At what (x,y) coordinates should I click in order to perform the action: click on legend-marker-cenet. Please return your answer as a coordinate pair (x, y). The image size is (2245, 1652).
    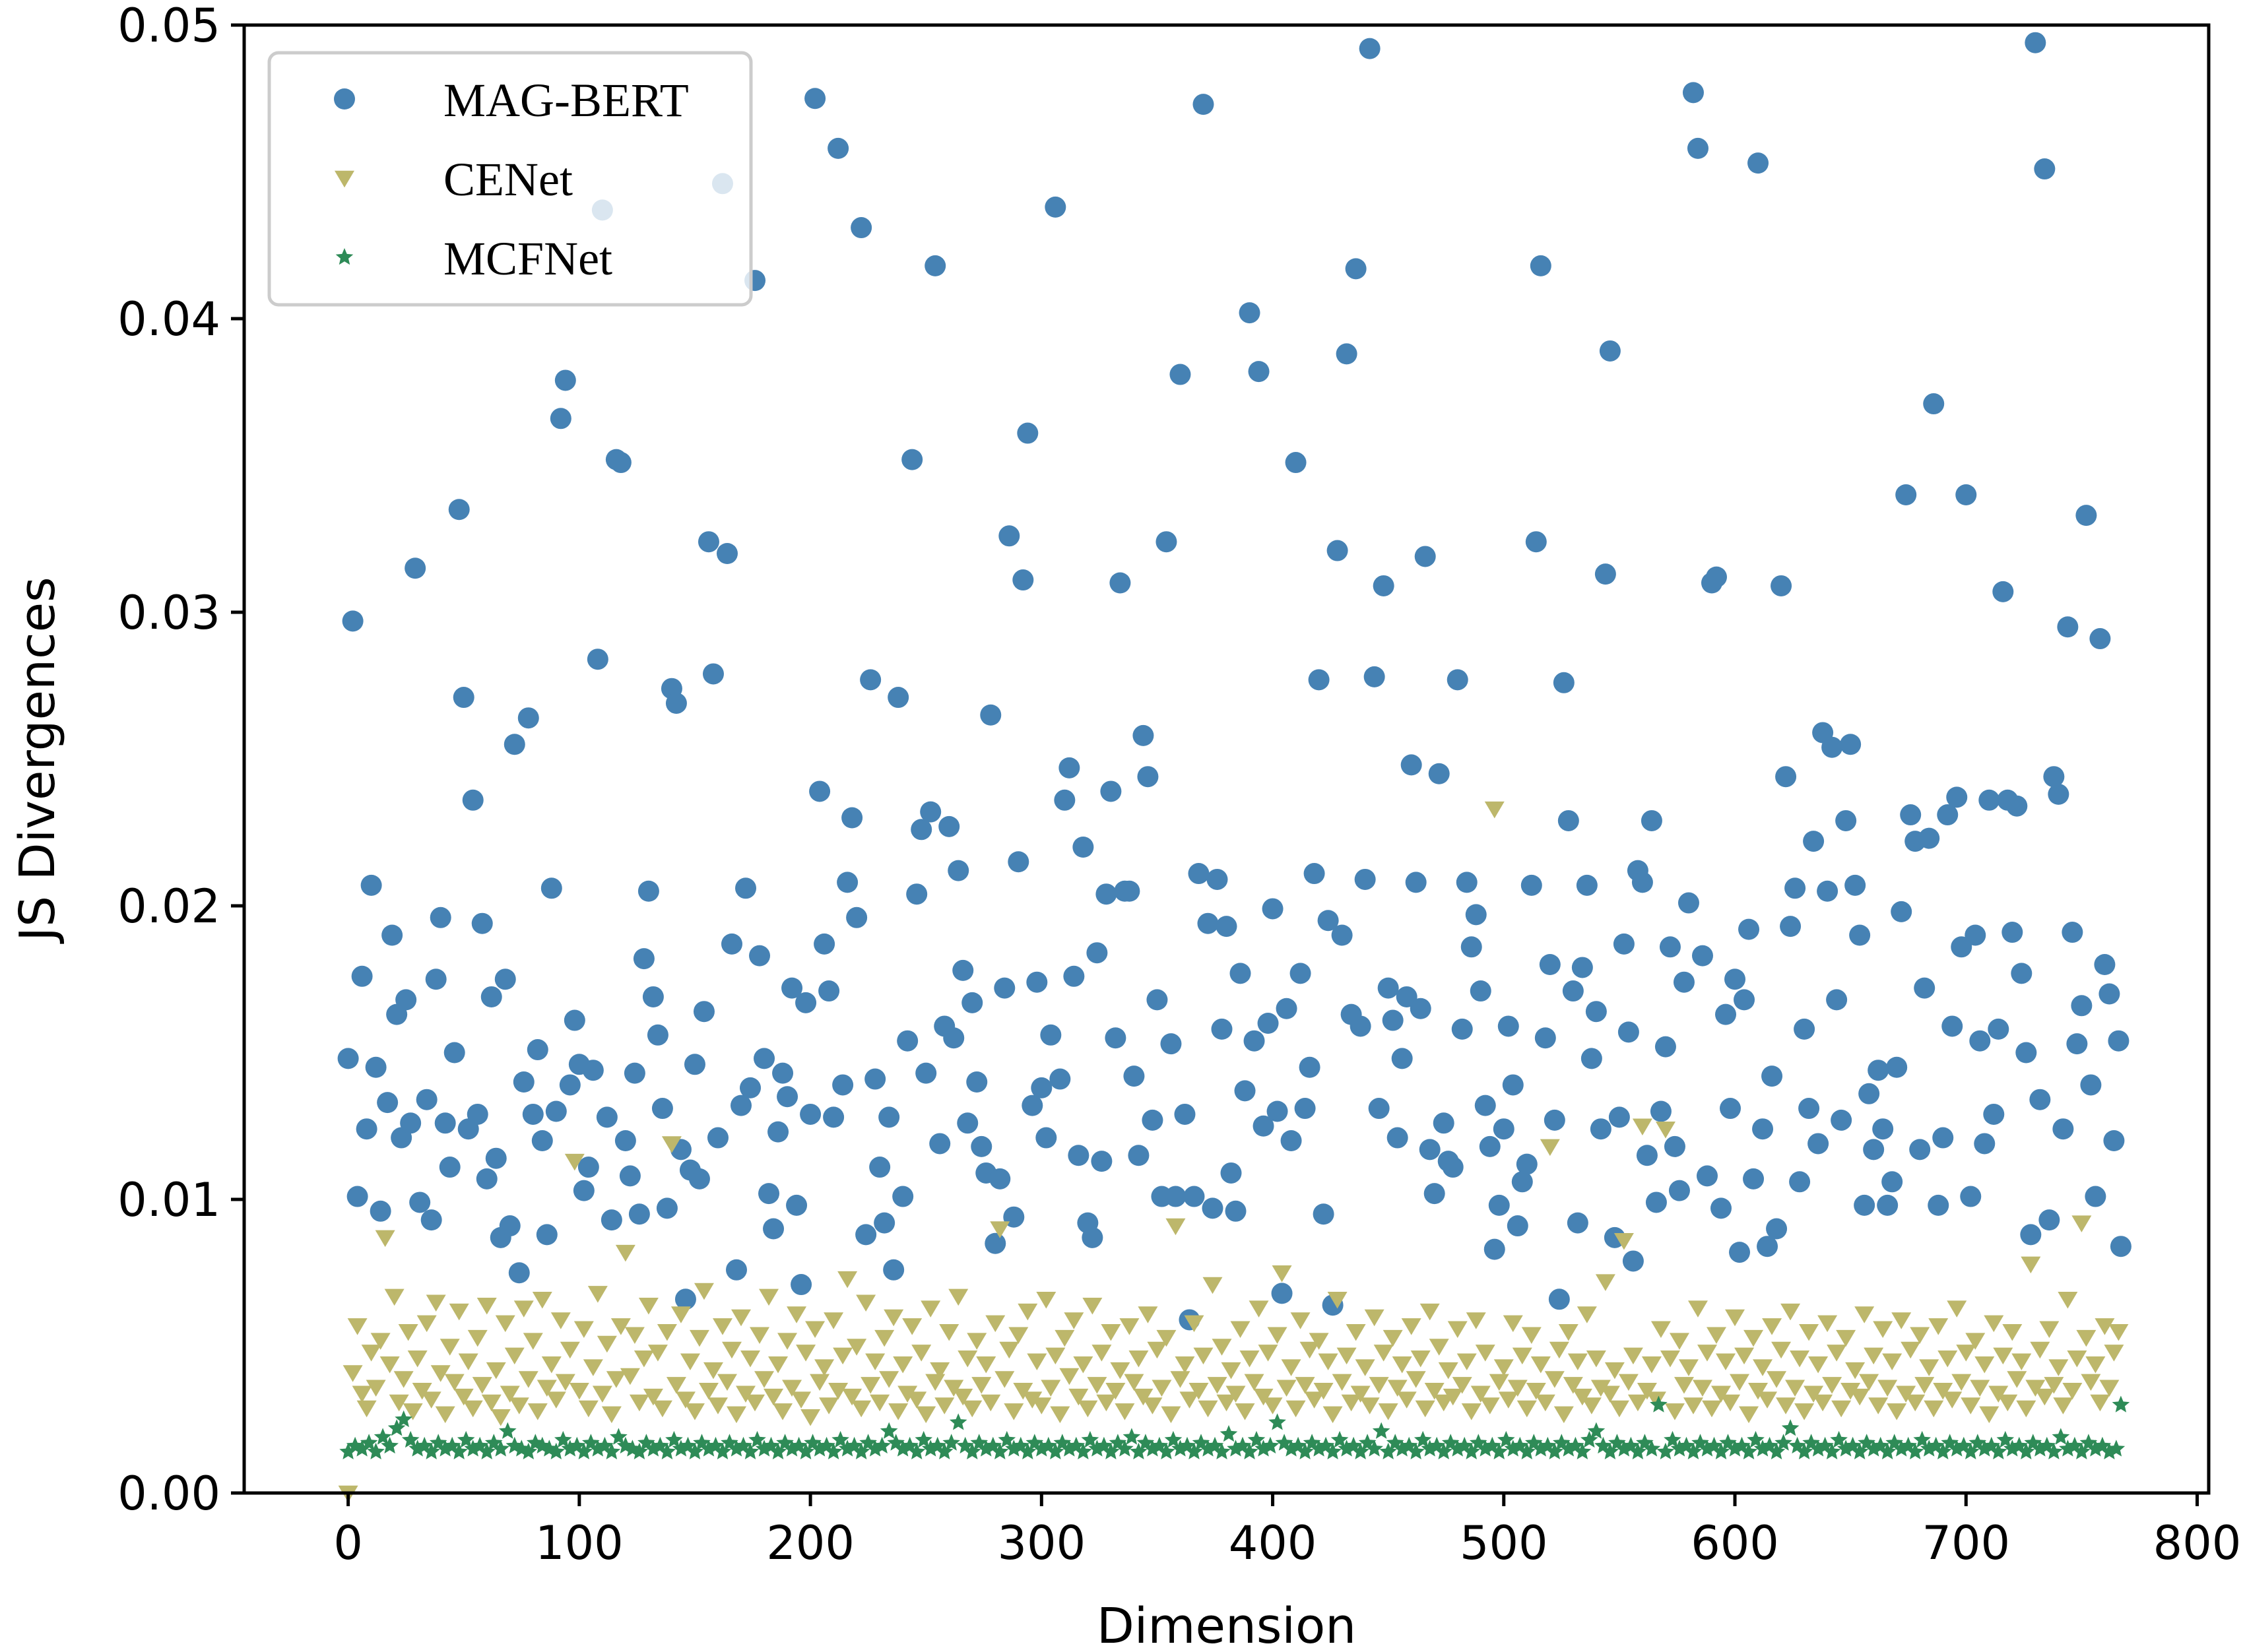
    Looking at the image, I should click on (344, 179).